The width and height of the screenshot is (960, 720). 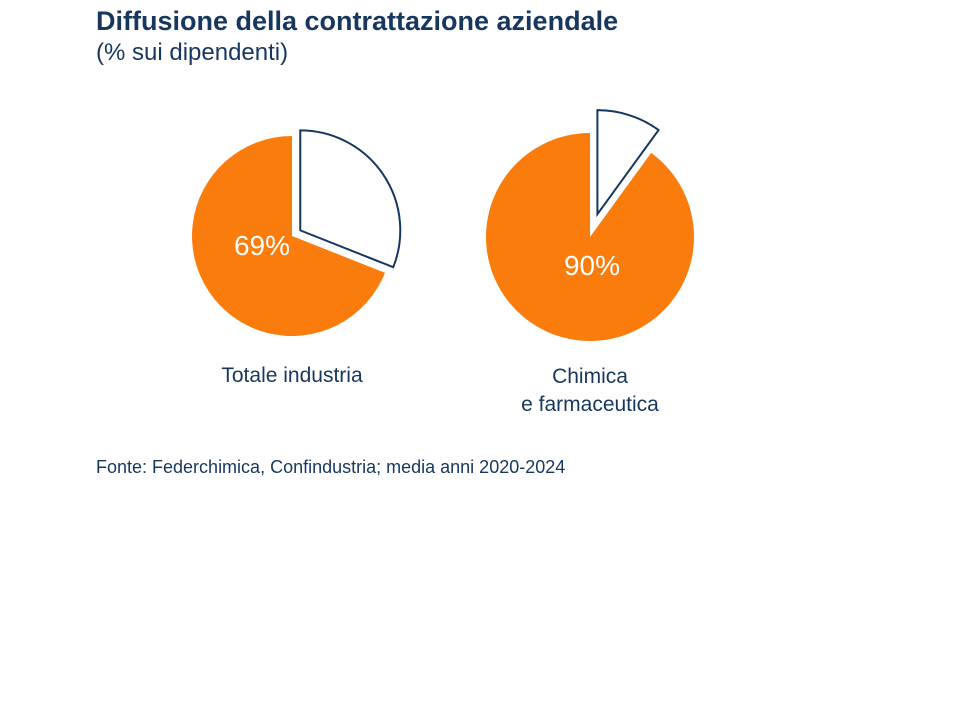 I want to click on category-label-totale-industria: Totale industria, so click(x=292, y=376).